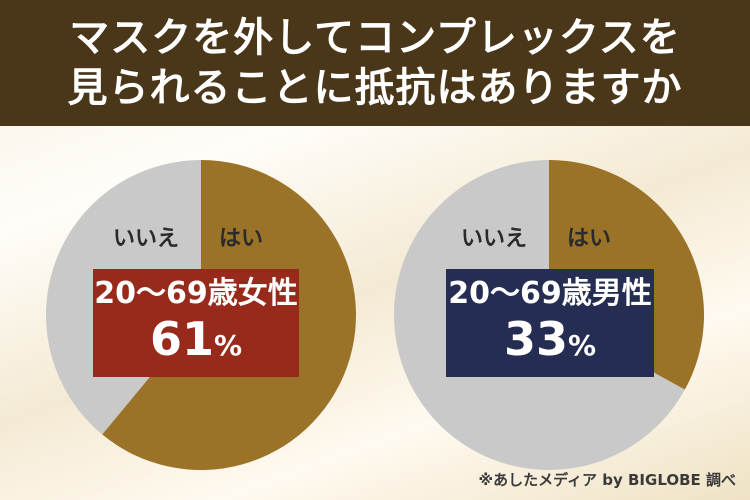 Image resolution: width=750 pixels, height=500 pixels. Describe the element at coordinates (228, 345) in the screenshot. I see `female-percentage-unit: %` at that location.